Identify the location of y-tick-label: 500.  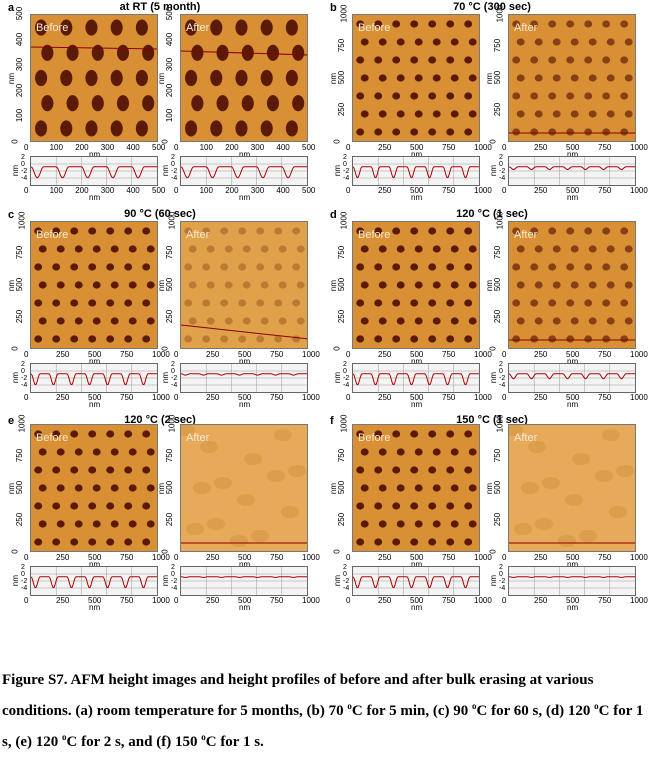
(170, 13).